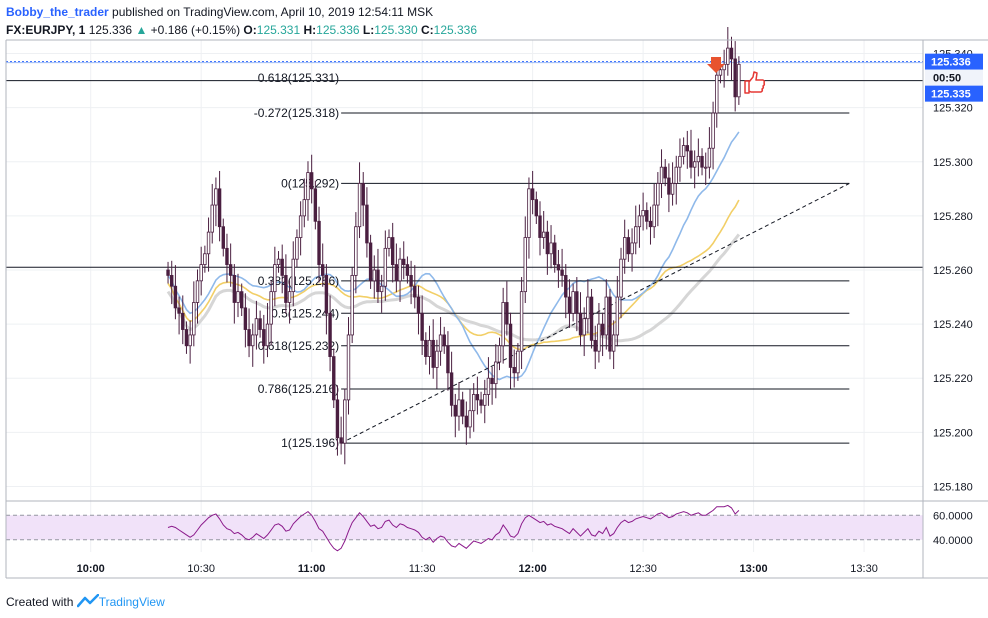 The image size is (988, 618). I want to click on created-with-text: Created with, so click(40, 602).